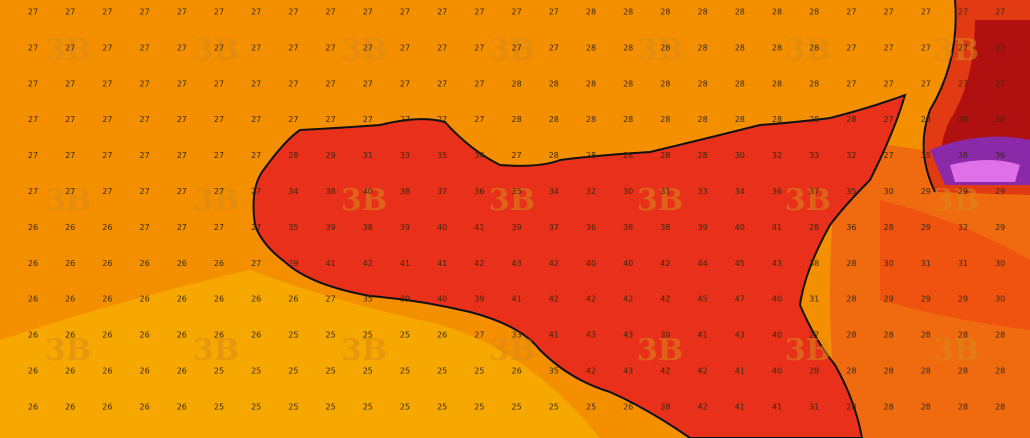 This screenshot has height=438, width=1030. Describe the element at coordinates (368, 227) in the screenshot. I see `temperature-value: 38` at that location.